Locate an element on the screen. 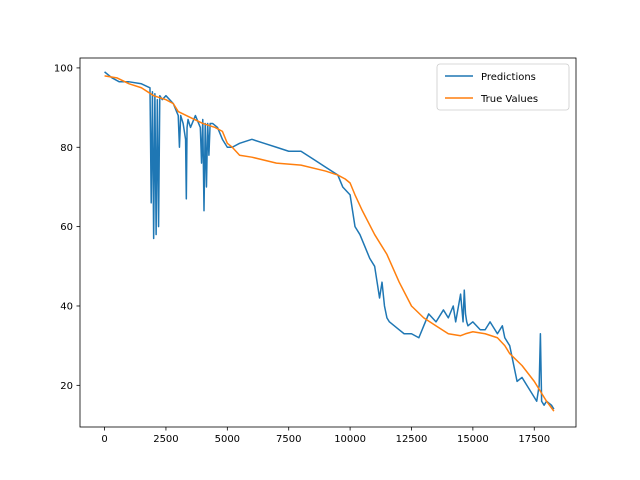 The image size is (640, 480). x-tick-label: 15000 is located at coordinates (473, 439).